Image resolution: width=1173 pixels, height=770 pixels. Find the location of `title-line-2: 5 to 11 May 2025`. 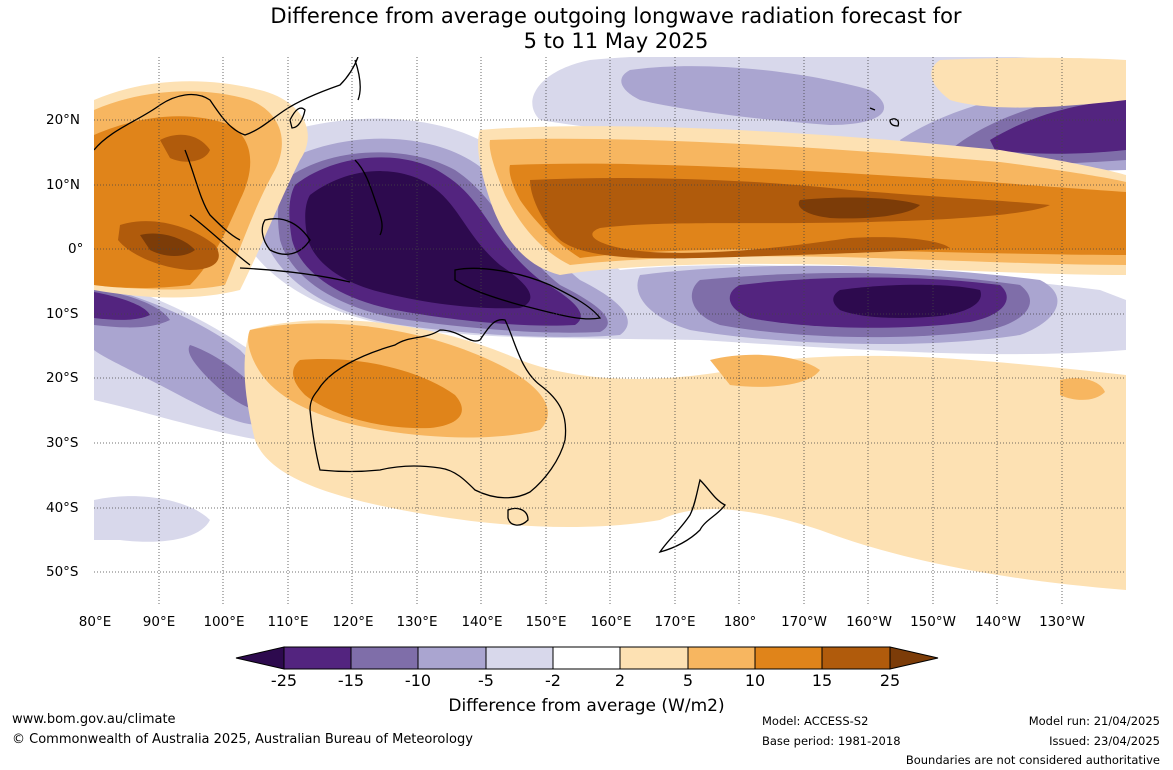

title-line-2: 5 to 11 May 2025 is located at coordinates (616, 41).